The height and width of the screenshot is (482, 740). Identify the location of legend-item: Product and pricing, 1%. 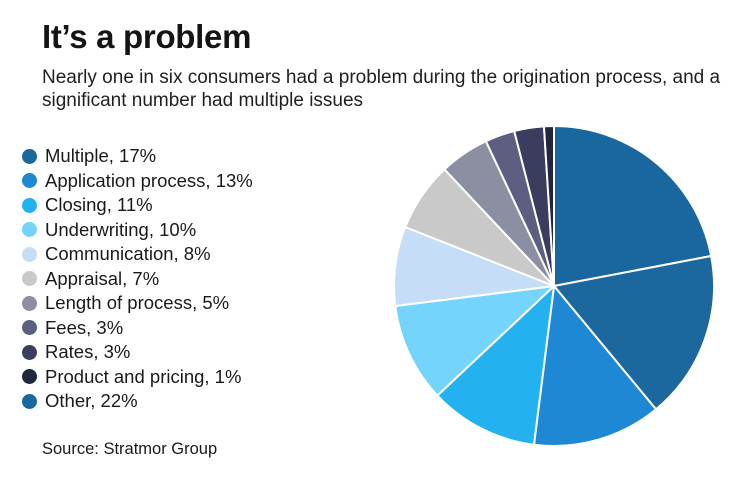
(137, 377).